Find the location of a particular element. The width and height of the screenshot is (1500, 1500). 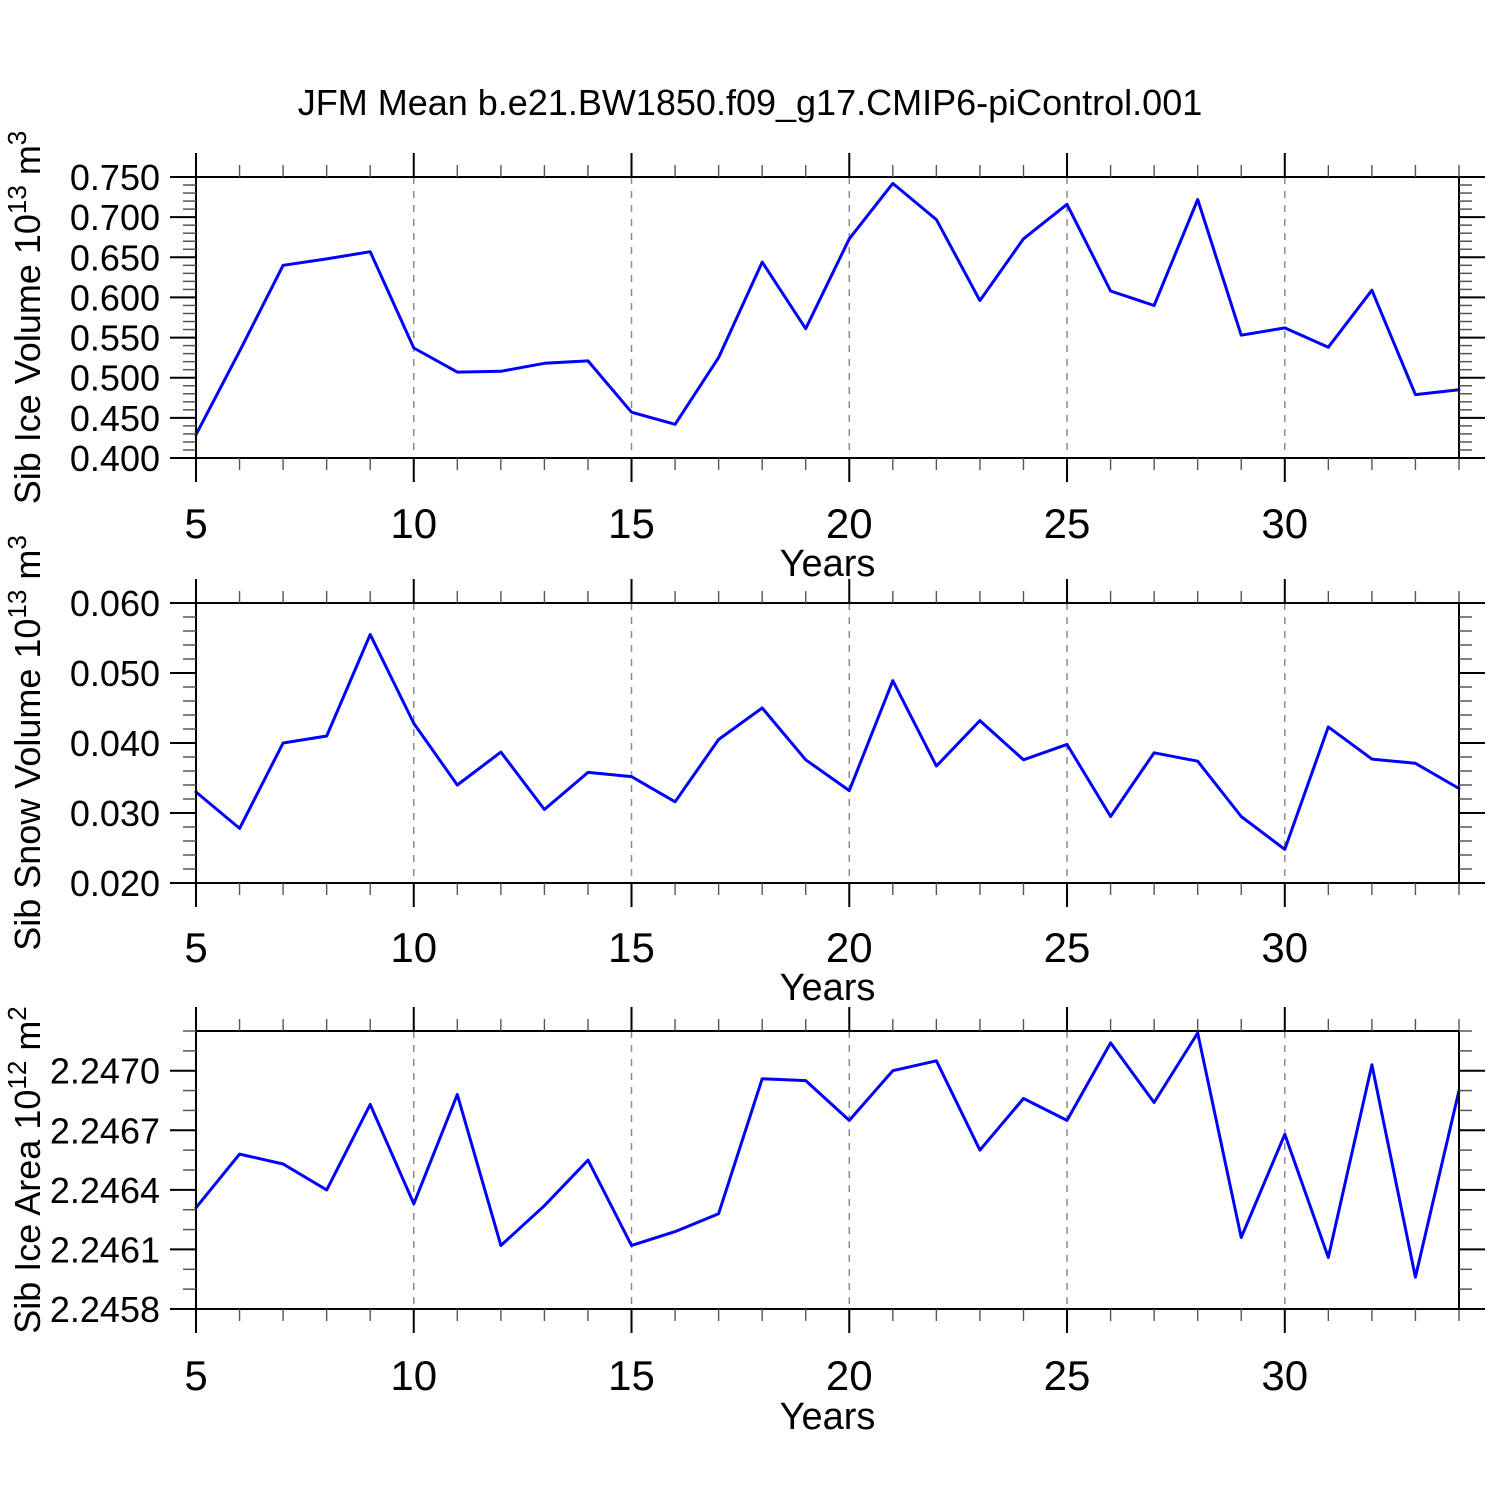

y-axis-title-exponent: 12 is located at coordinates (17, 1075).